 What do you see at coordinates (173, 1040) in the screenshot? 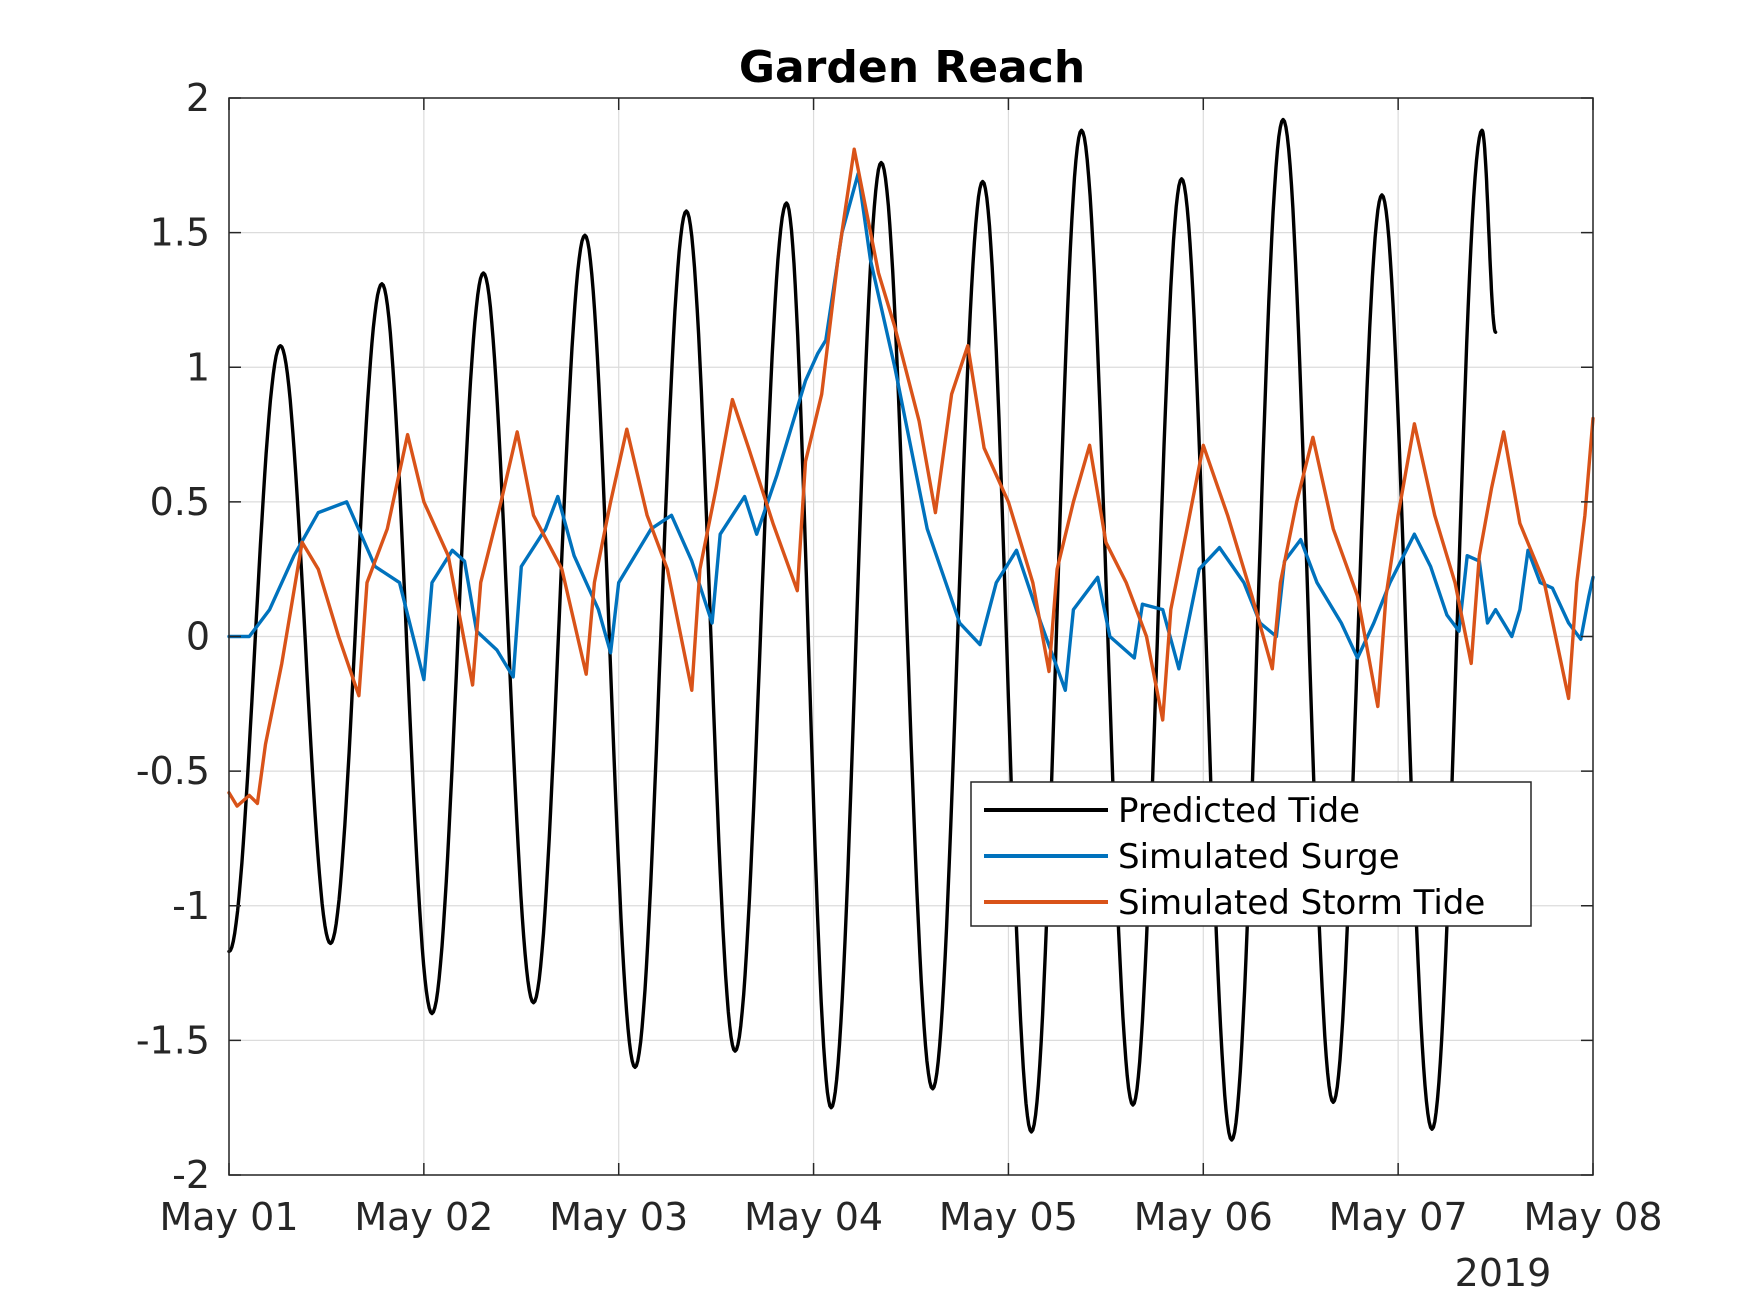
I see `y-tick-label: -1.5` at bounding box center [173, 1040].